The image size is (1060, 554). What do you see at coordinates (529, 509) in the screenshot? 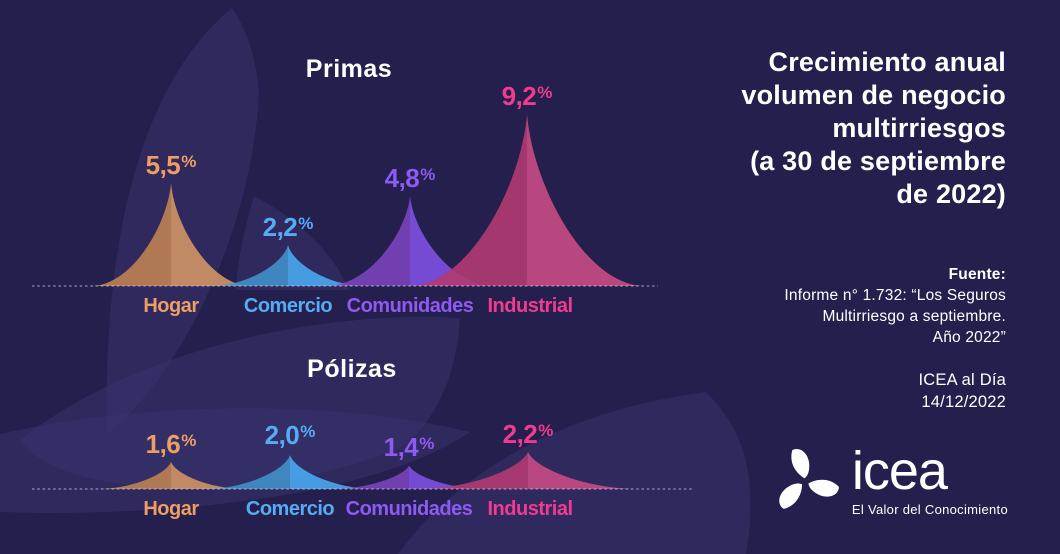
I see `category-label-polizas-industrial: Industrial` at bounding box center [529, 509].